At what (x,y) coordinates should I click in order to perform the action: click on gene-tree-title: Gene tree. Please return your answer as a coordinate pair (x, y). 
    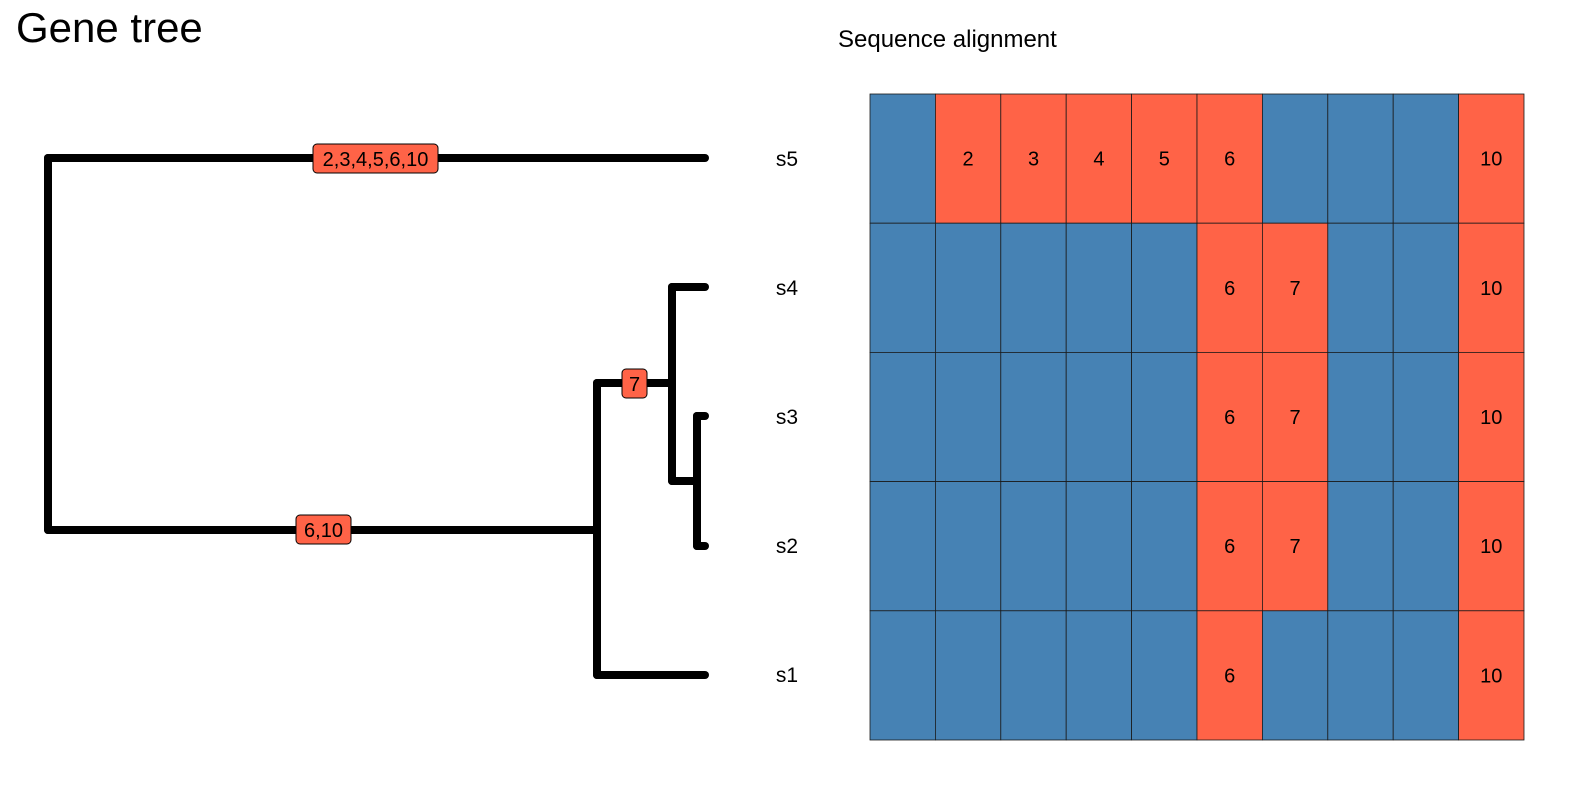
    Looking at the image, I should click on (109, 27).